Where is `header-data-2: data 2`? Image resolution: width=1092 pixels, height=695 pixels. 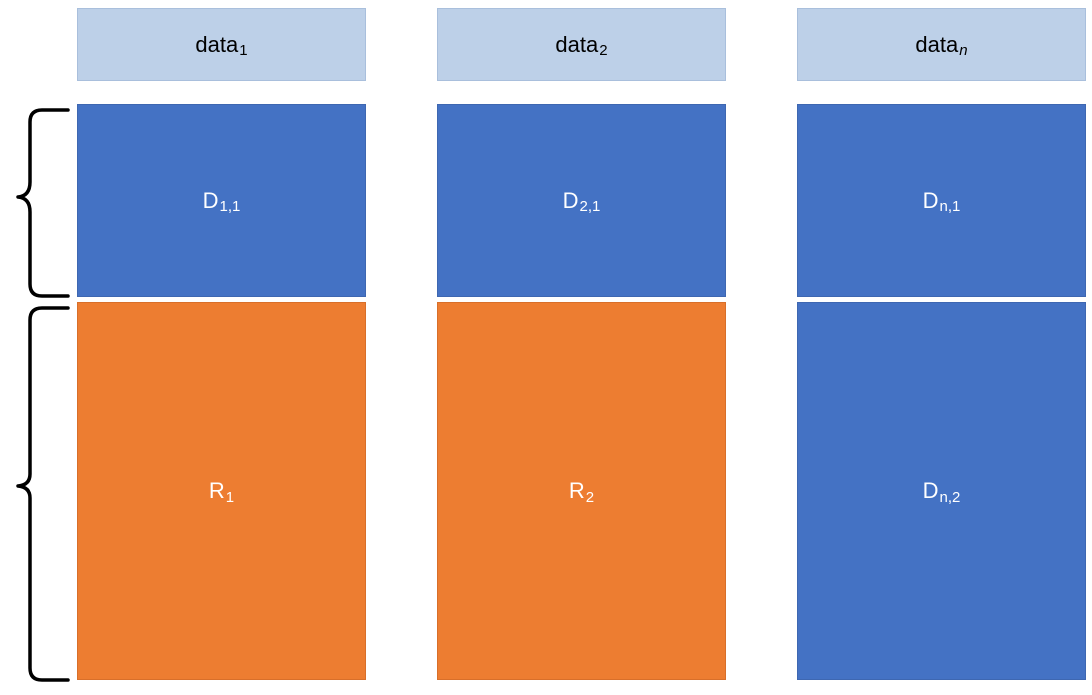 header-data-2: data 2 is located at coordinates (581, 44).